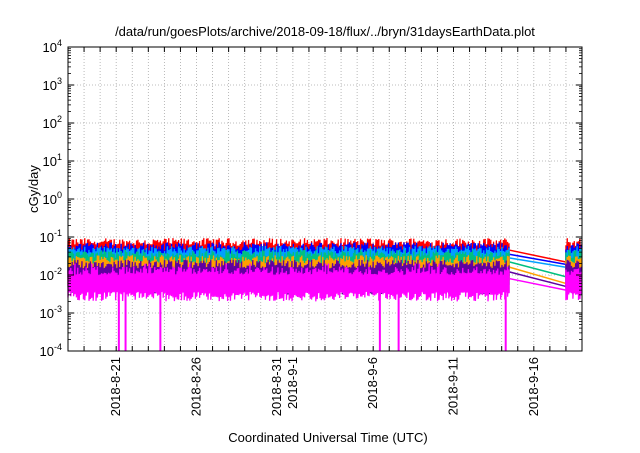 The image size is (640, 453). I want to click on y-tick-label: 10⁻⁴, so click(51, 350).